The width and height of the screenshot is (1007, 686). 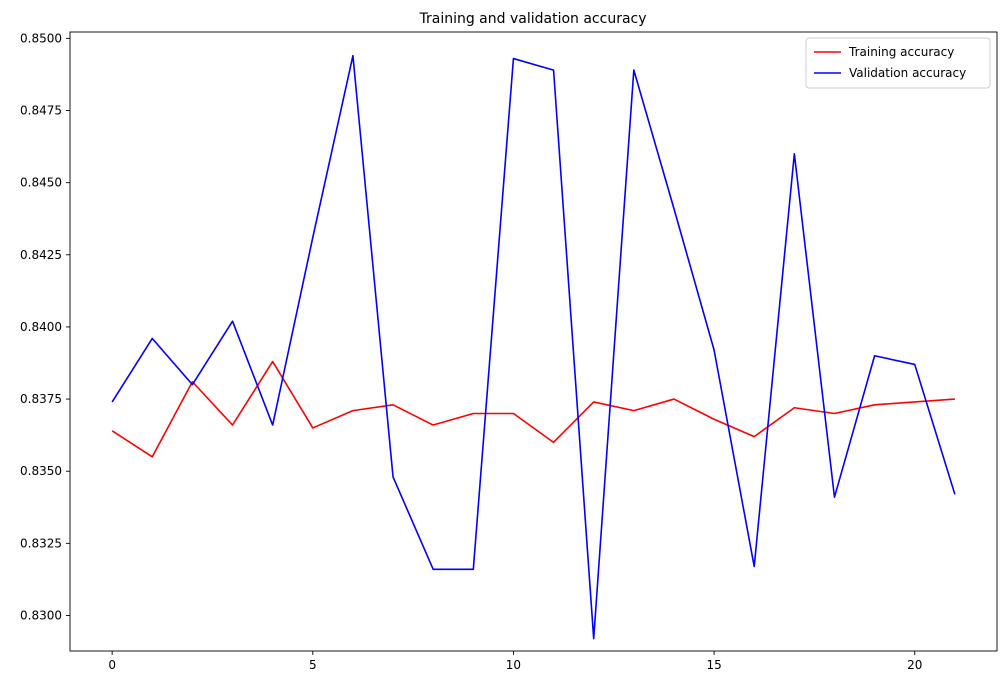 I want to click on y-tick-label: 0.8450, so click(x=41, y=183).